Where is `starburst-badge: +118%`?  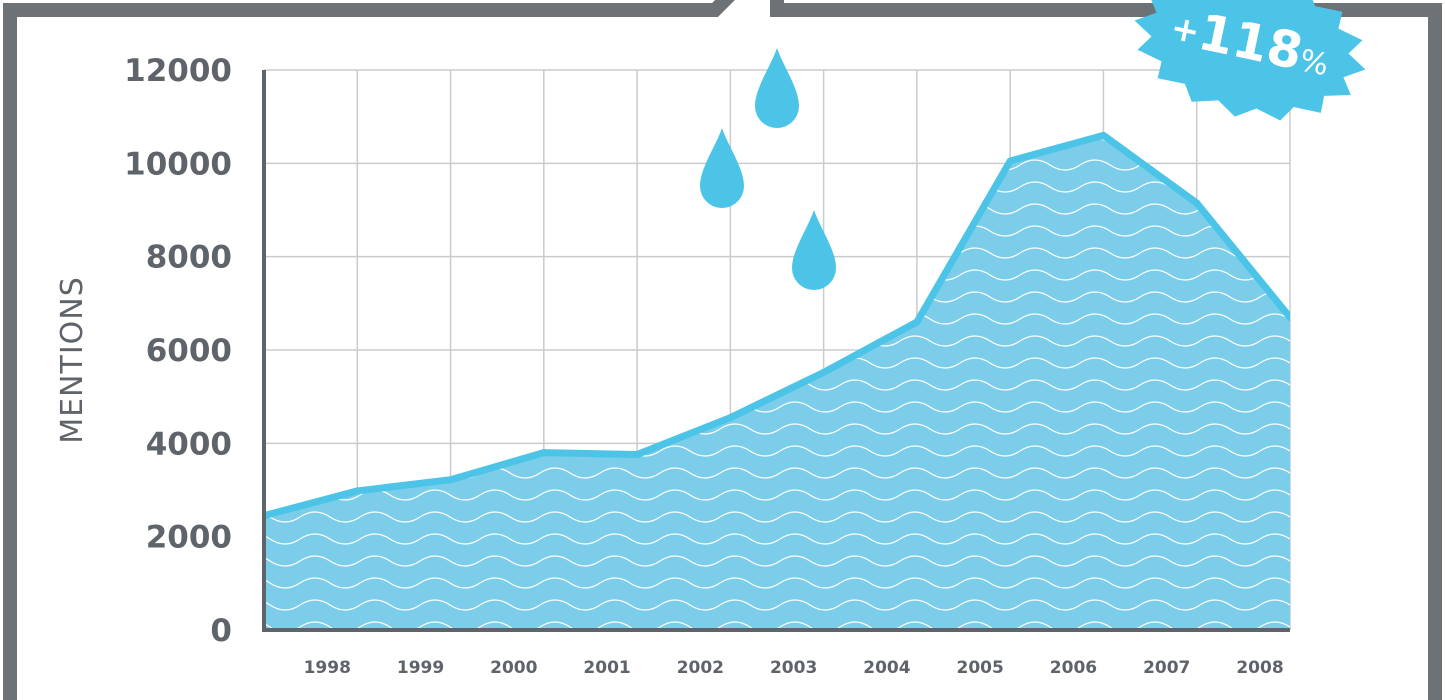
starburst-badge: +118% is located at coordinates (1250, 60).